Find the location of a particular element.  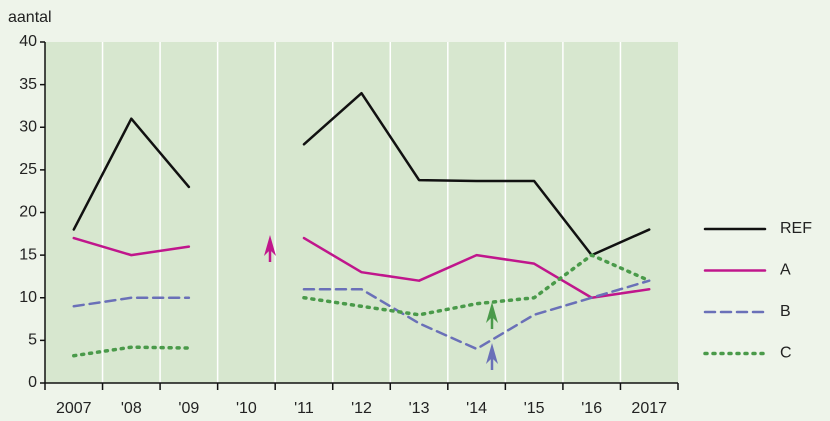

x-tick-label: '08 is located at coordinates (131, 408).